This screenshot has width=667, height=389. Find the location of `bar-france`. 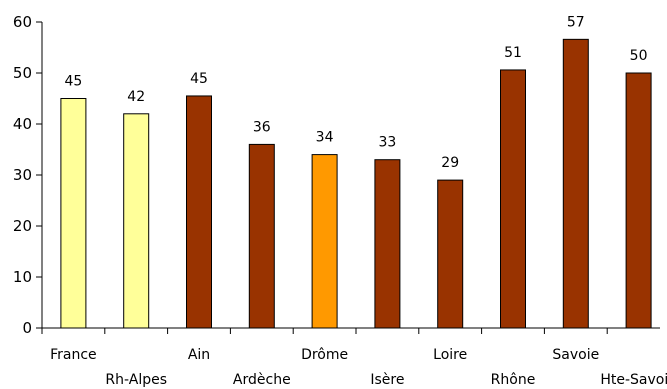

bar-france is located at coordinates (73, 213).